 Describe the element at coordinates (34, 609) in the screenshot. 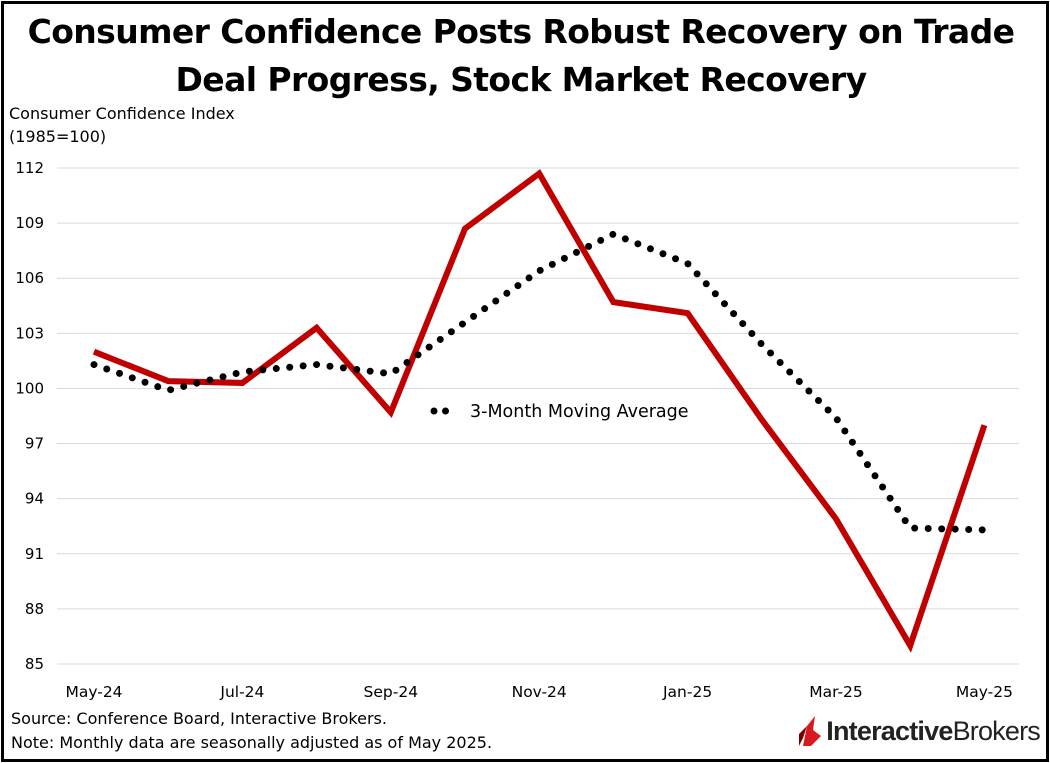

I see `y-tick-label: 88` at that location.